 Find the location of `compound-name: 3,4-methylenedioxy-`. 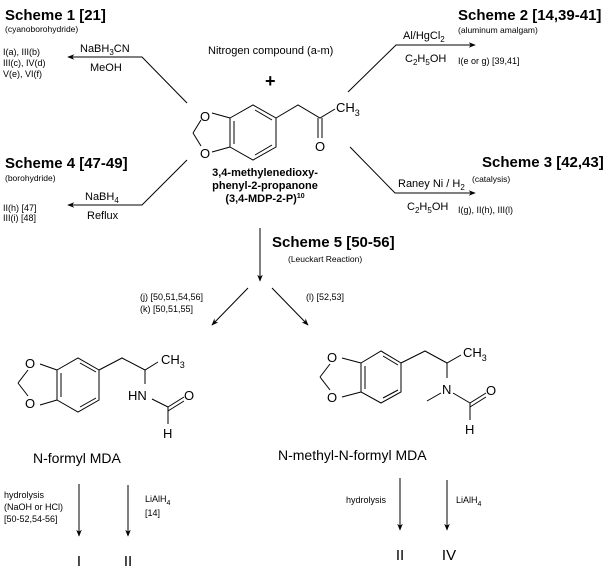

compound-name: 3,4-methylenedioxy- is located at coordinates (265, 173).